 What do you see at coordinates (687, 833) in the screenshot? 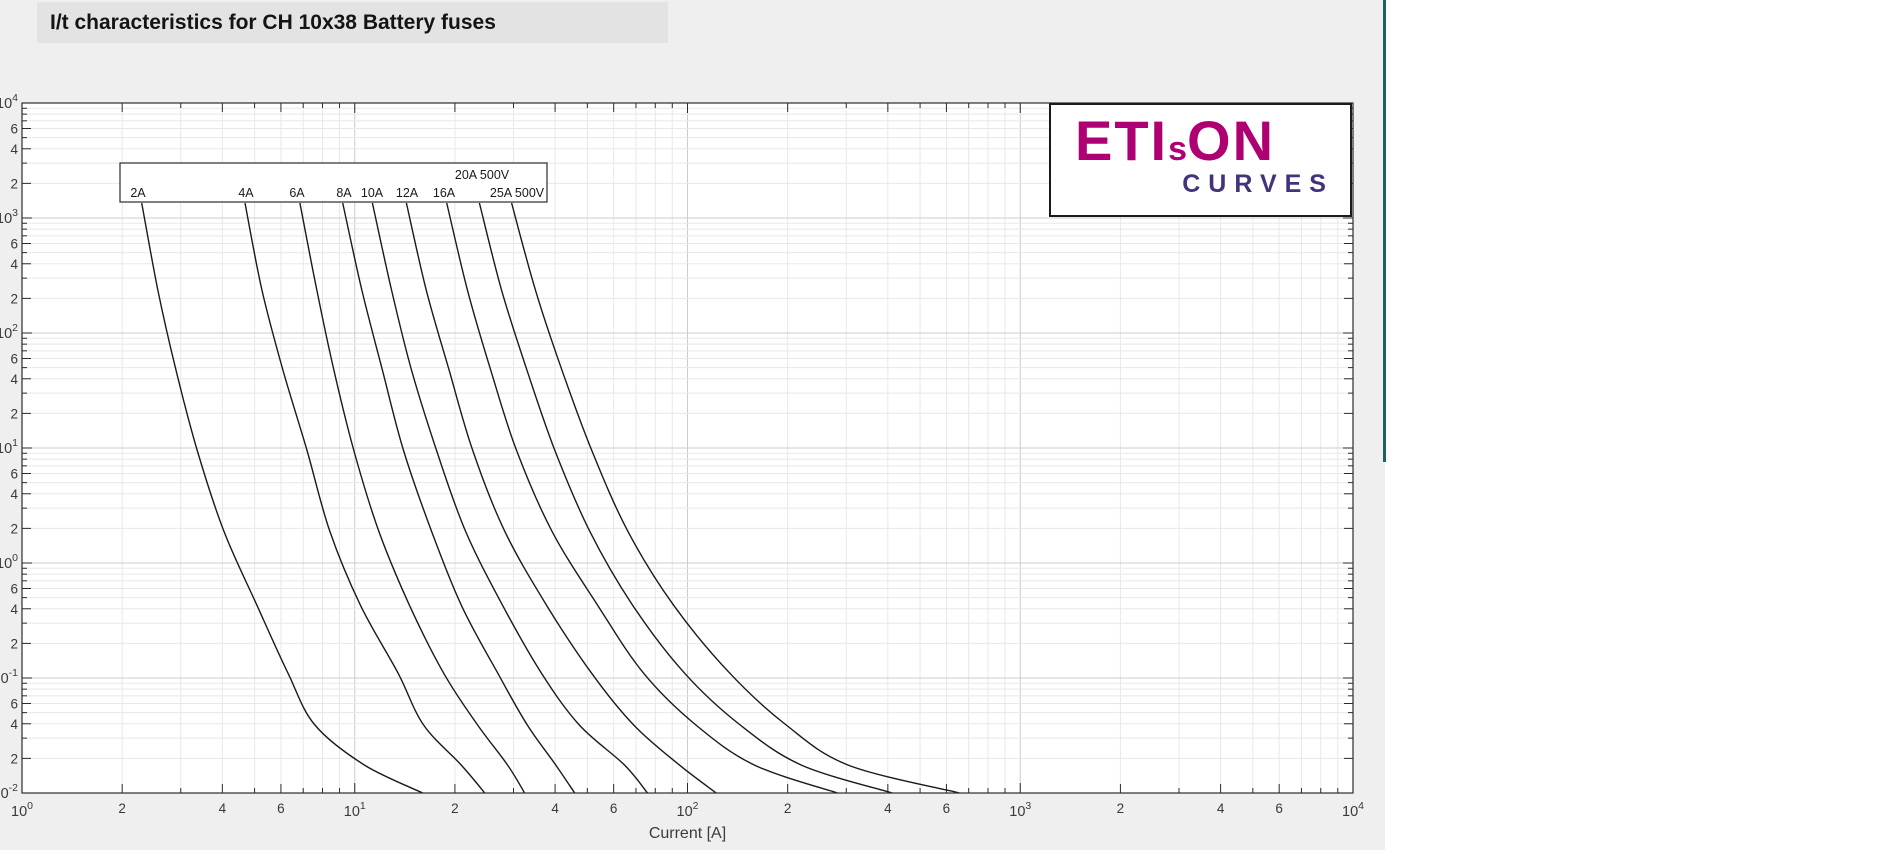
I see `x-axis-title: Current [A]` at bounding box center [687, 833].